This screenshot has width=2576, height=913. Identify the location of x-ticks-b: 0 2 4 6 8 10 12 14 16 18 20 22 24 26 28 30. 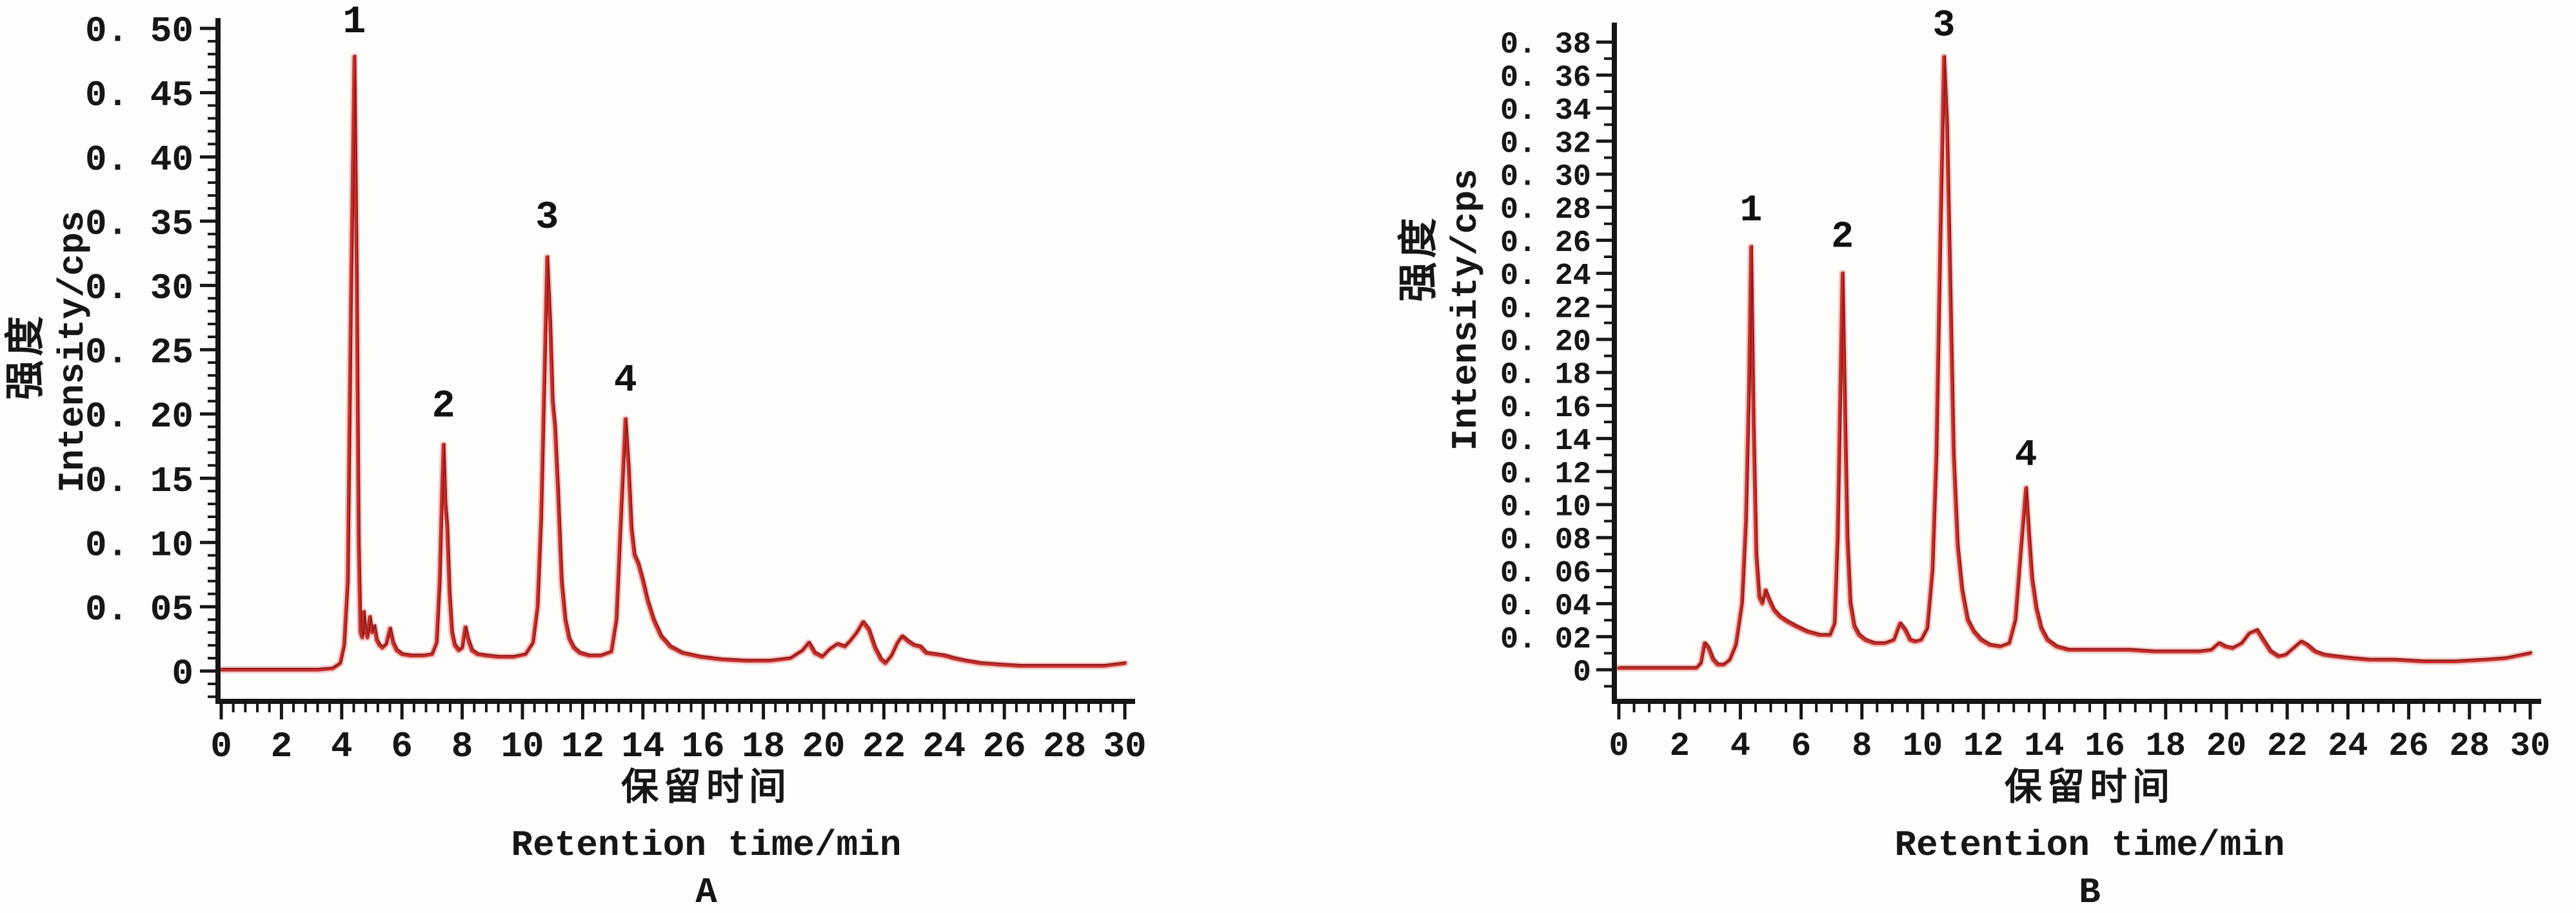
(2079, 735).